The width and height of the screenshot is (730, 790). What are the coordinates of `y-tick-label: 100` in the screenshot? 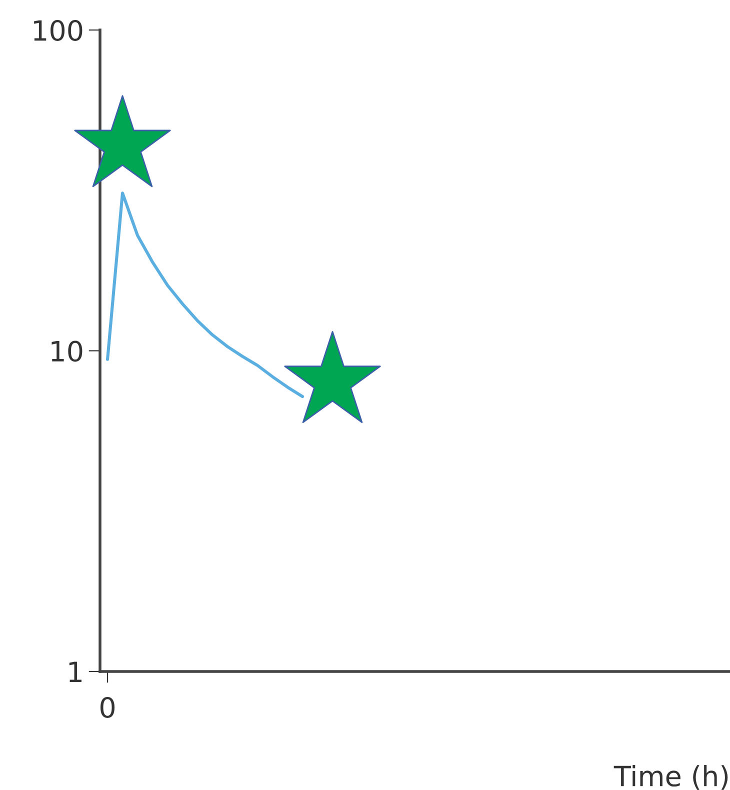 It's located at (58, 30).